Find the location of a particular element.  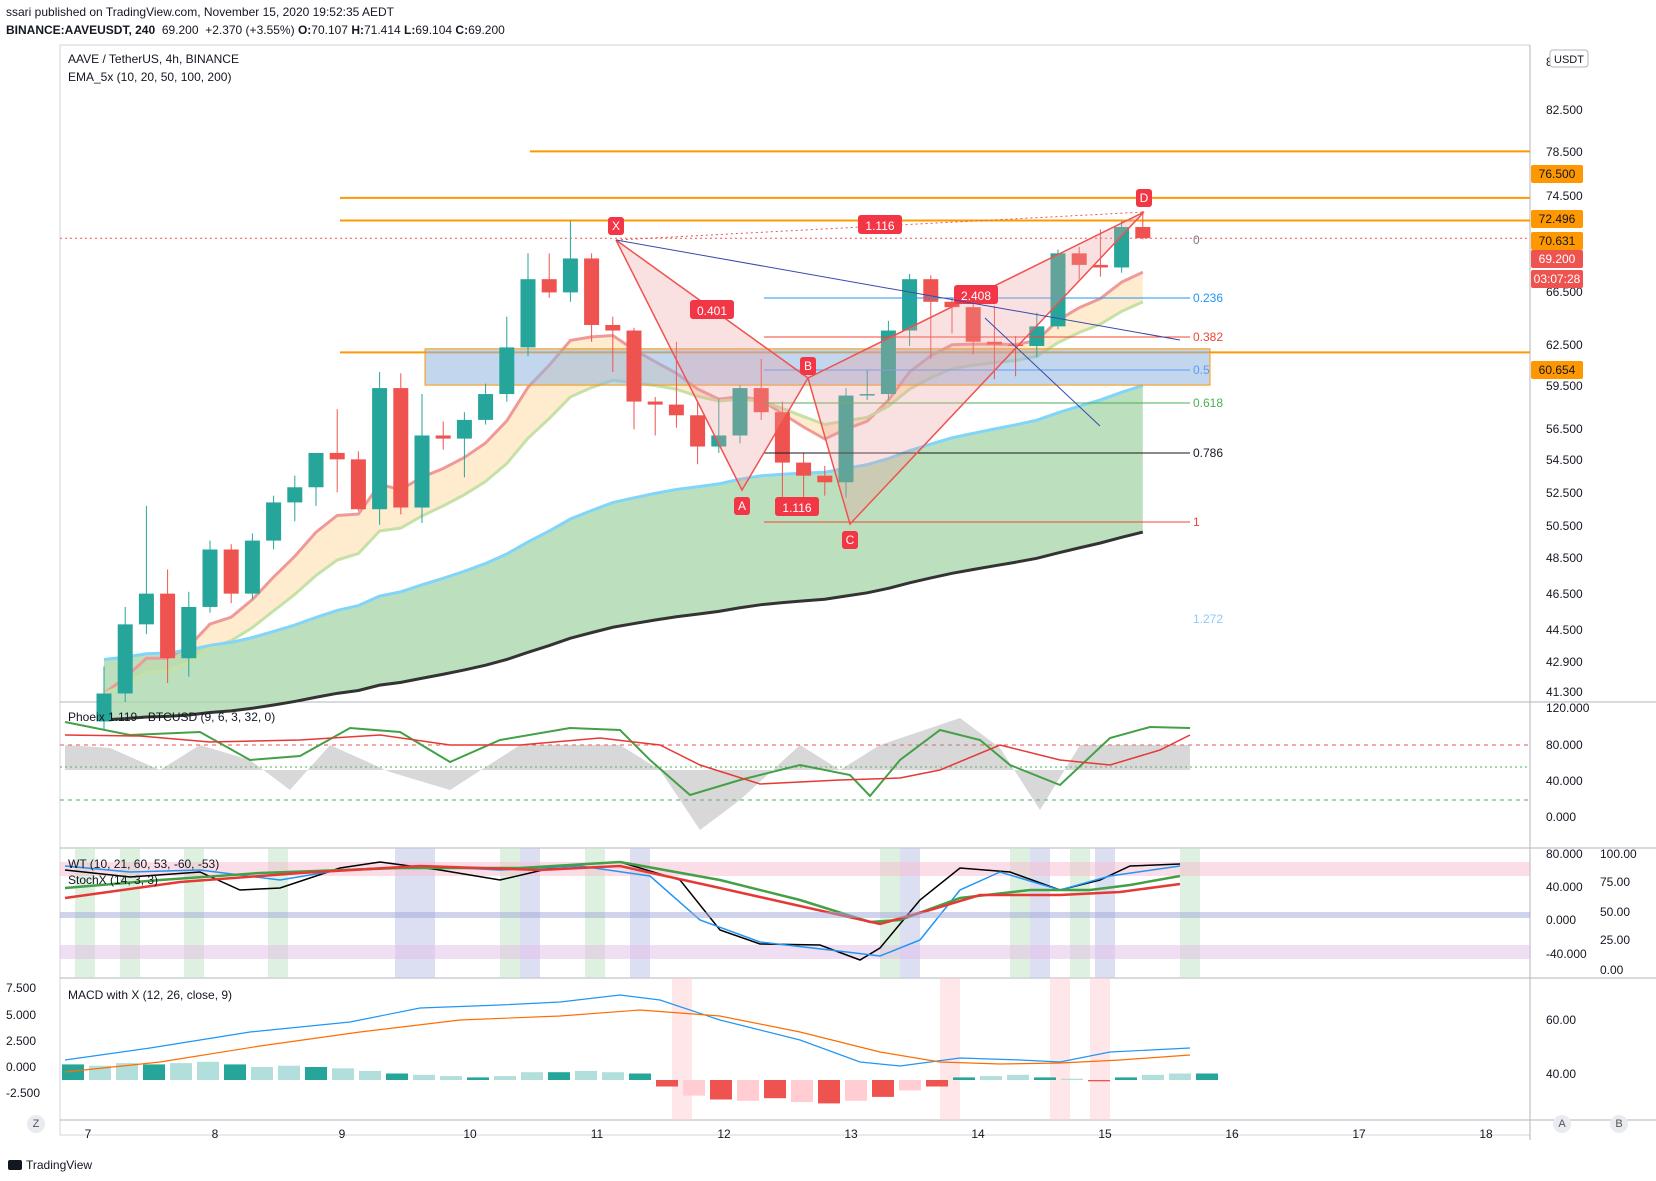

phoeix-tick-label: 0.000 is located at coordinates (1561, 817).